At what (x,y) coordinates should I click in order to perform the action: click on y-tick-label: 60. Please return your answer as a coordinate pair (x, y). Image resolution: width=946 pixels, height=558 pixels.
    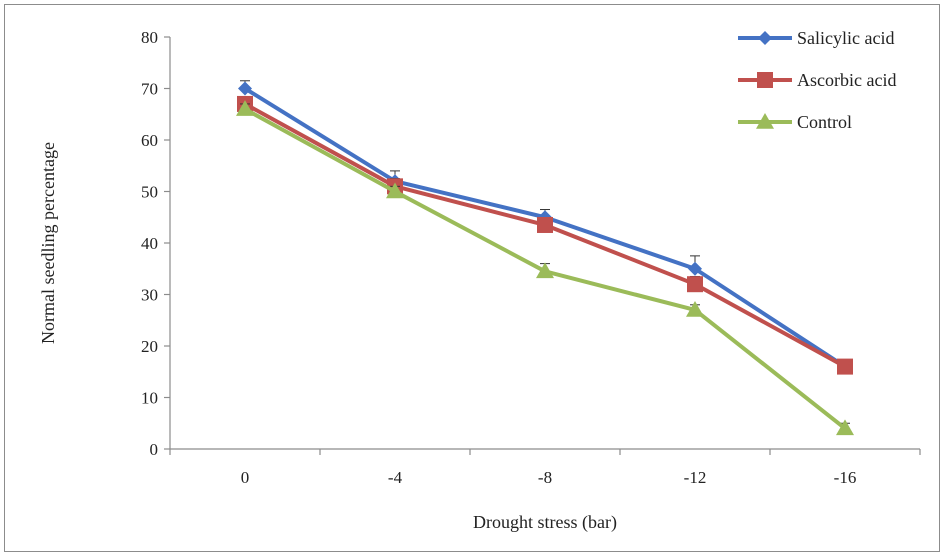
    Looking at the image, I should click on (149, 140).